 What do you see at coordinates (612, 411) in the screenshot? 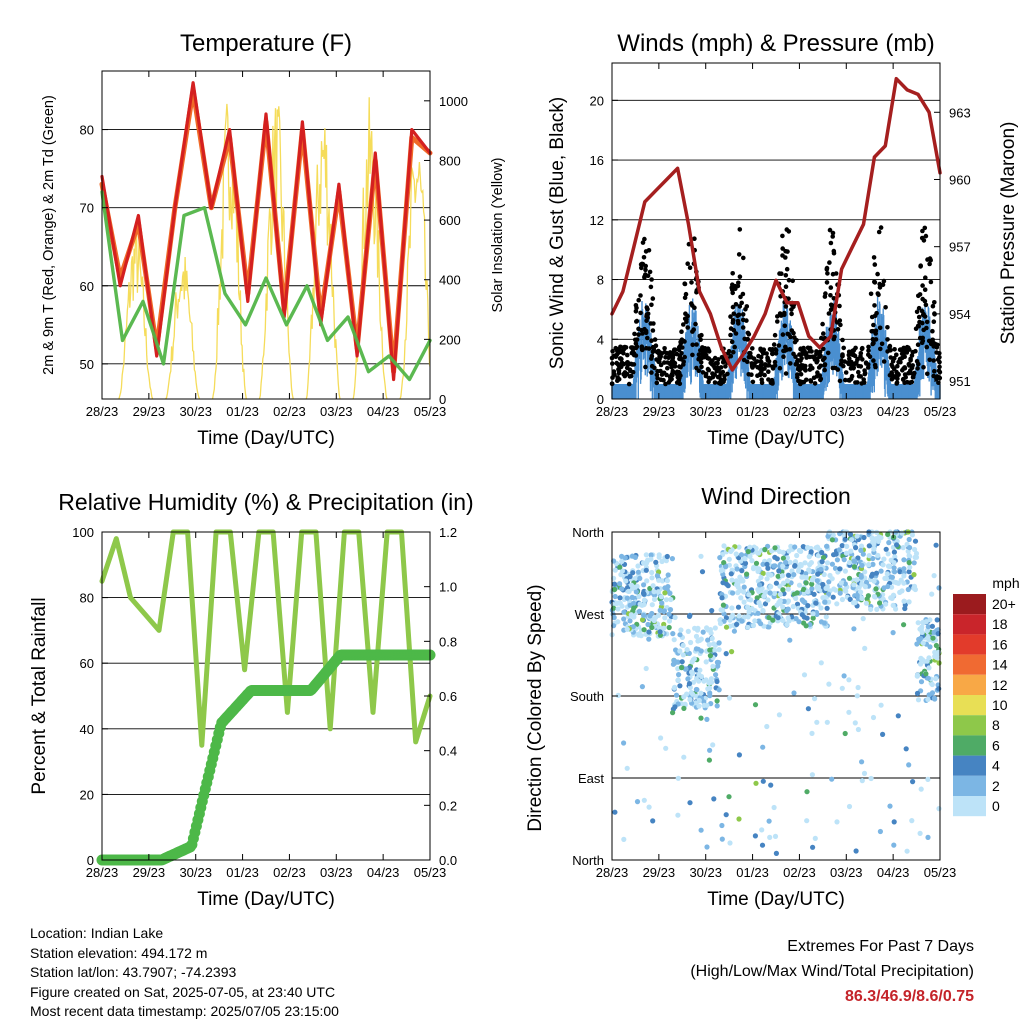
I see `winds-xtick-label: 28/23` at bounding box center [612, 411].